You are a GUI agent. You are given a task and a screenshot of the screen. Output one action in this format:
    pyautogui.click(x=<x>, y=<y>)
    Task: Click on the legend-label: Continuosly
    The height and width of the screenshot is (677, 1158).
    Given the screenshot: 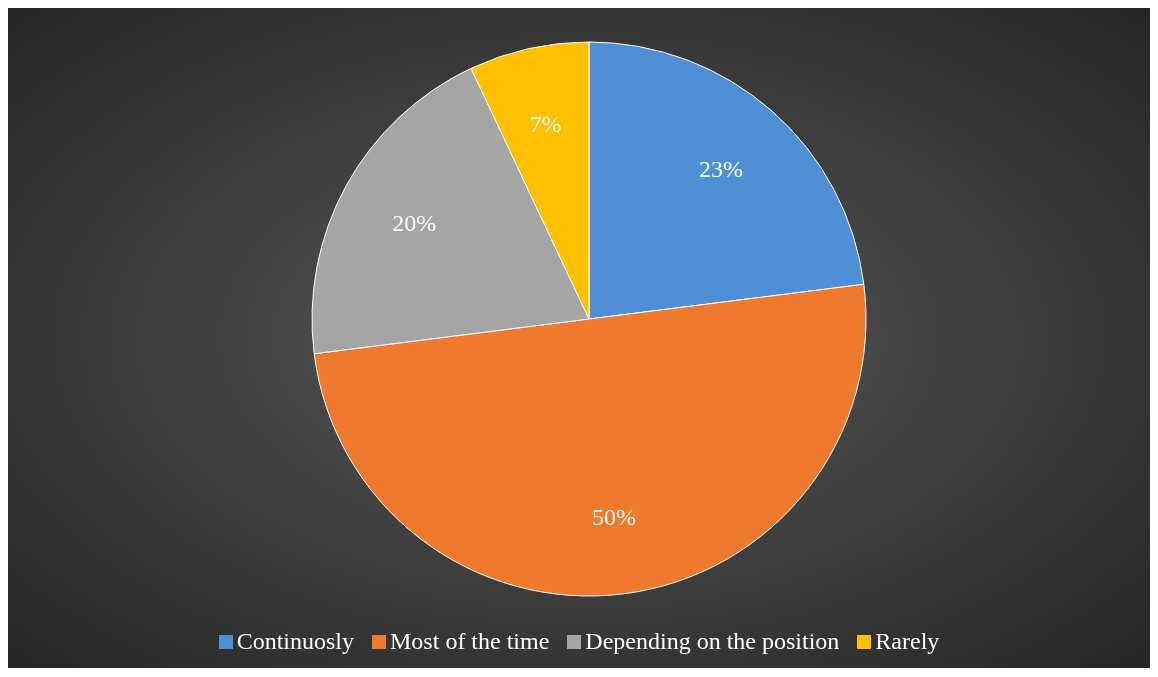 What is the action you would take?
    pyautogui.click(x=295, y=641)
    